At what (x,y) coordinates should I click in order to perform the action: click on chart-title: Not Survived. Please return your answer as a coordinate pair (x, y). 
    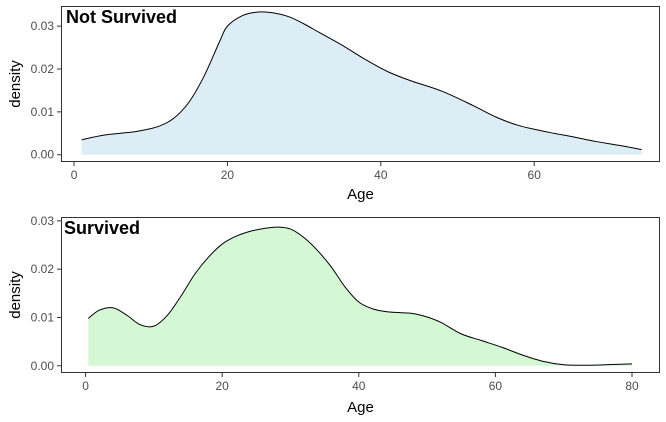
    Looking at the image, I should click on (121, 17).